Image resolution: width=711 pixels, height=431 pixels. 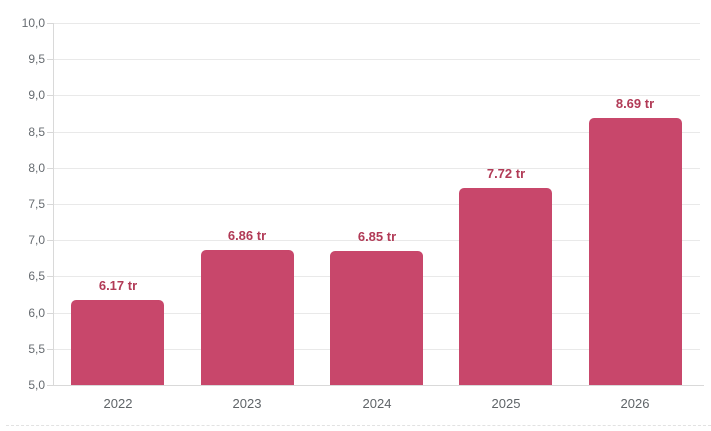 I want to click on y-axis-tick-label: 5,5, so click(x=36, y=349).